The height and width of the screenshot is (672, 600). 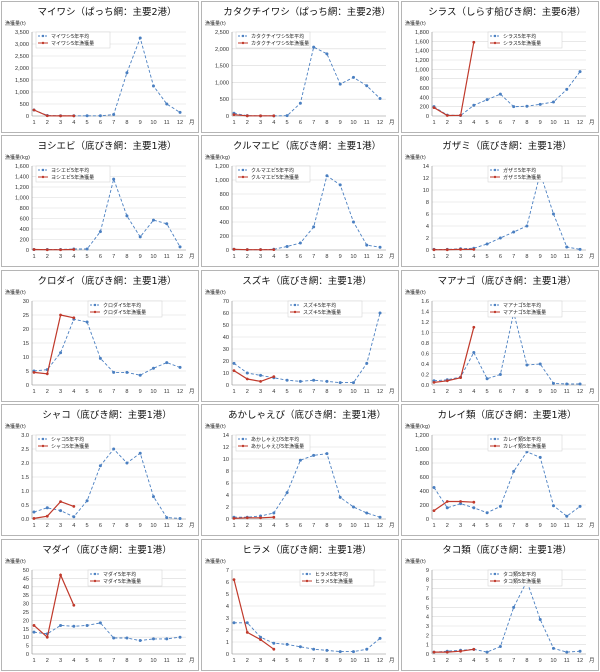 I want to click on chart-title: シラス（しらす船びき網：主要6港）, so click(x=507, y=12).